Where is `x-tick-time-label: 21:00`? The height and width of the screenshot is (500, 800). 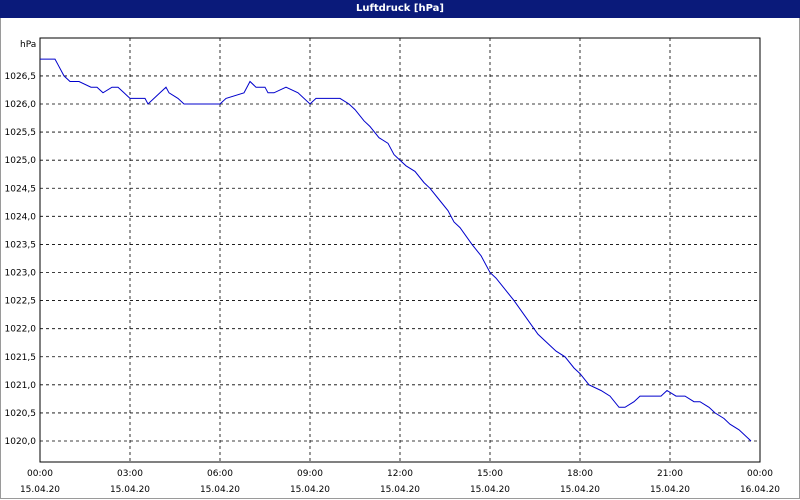
x-tick-time-label: 21:00 is located at coordinates (670, 474).